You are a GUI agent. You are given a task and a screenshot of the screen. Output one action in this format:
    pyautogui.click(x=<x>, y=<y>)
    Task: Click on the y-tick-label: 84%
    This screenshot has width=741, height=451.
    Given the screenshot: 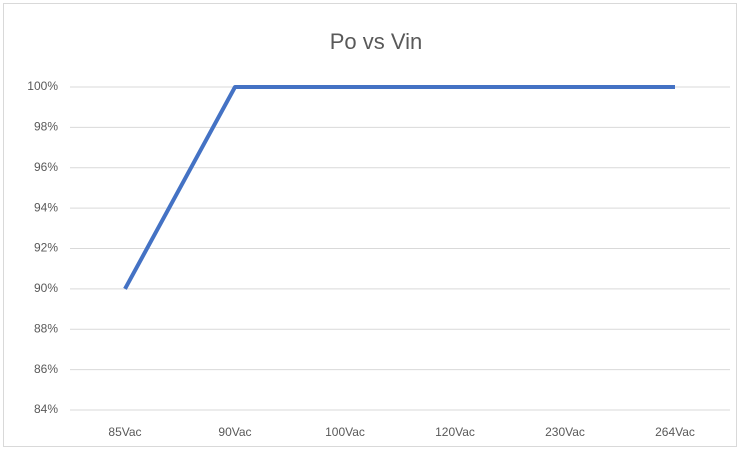 What is the action you would take?
    pyautogui.click(x=46, y=409)
    